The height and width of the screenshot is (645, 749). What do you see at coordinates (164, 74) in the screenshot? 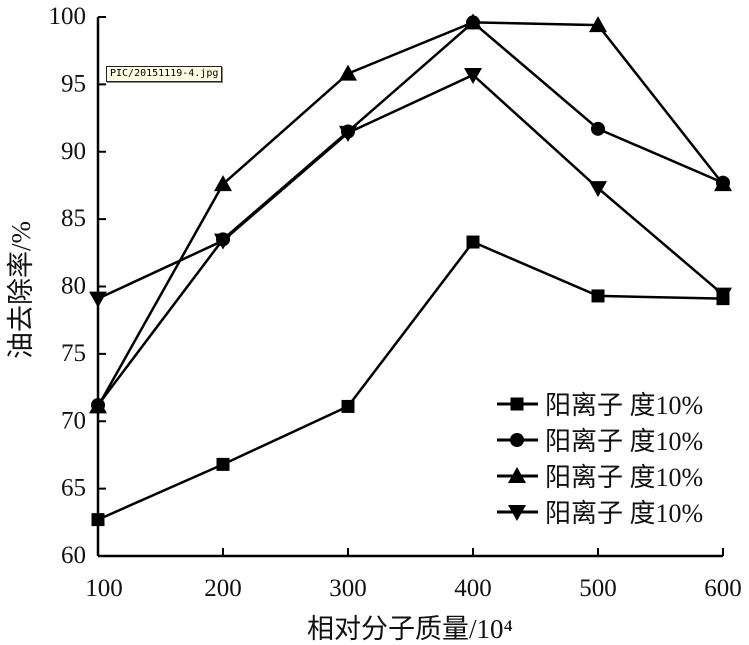
I see `filename-tooltip: PIC/20151119-4.jpg` at bounding box center [164, 74].